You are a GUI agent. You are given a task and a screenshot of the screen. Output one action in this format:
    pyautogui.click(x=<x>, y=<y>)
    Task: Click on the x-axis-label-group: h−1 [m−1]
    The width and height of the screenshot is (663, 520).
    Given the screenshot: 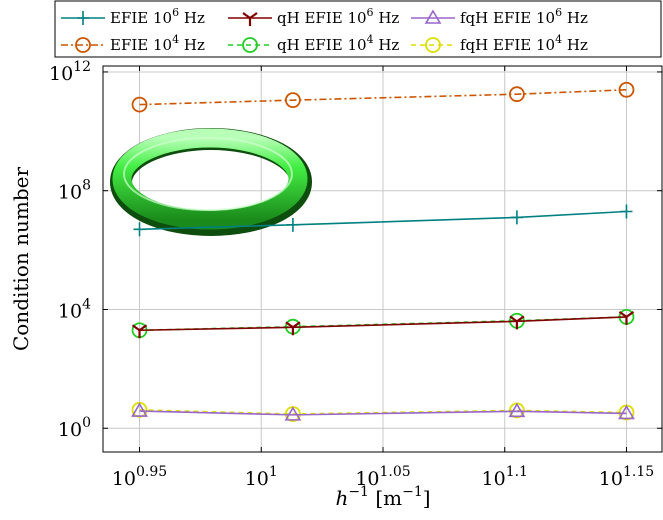 What is the action you would take?
    pyautogui.click(x=382, y=497)
    